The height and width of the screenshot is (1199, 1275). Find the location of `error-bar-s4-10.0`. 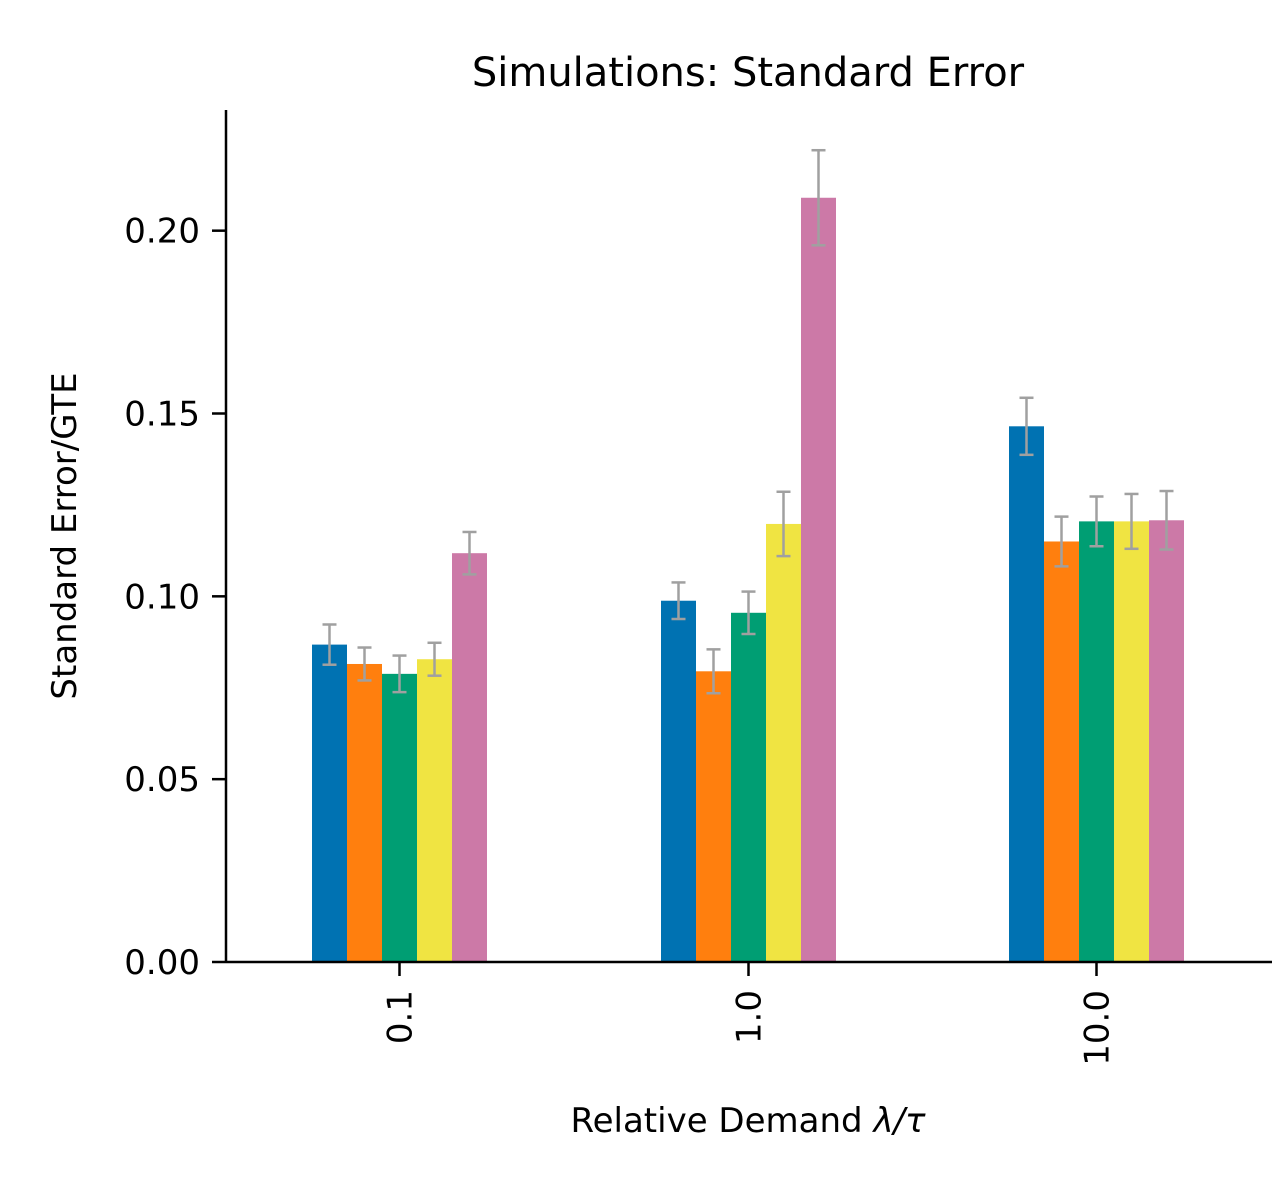

error-bar-s4-10.0 is located at coordinates (1131, 521).